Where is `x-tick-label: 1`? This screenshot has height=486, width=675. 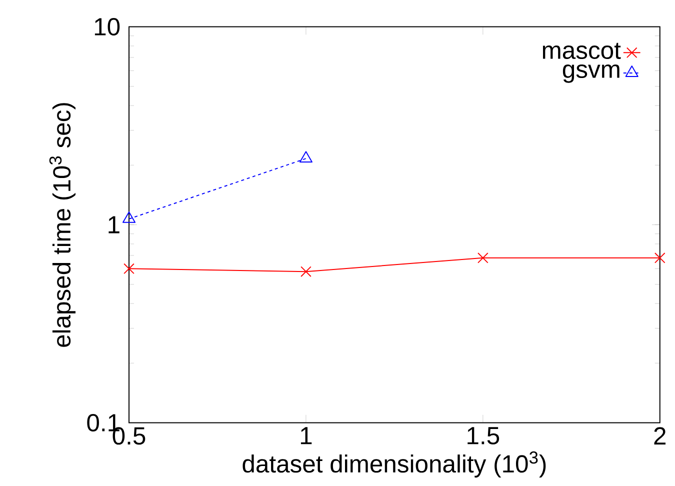 x-tick-label: 1 is located at coordinates (306, 435).